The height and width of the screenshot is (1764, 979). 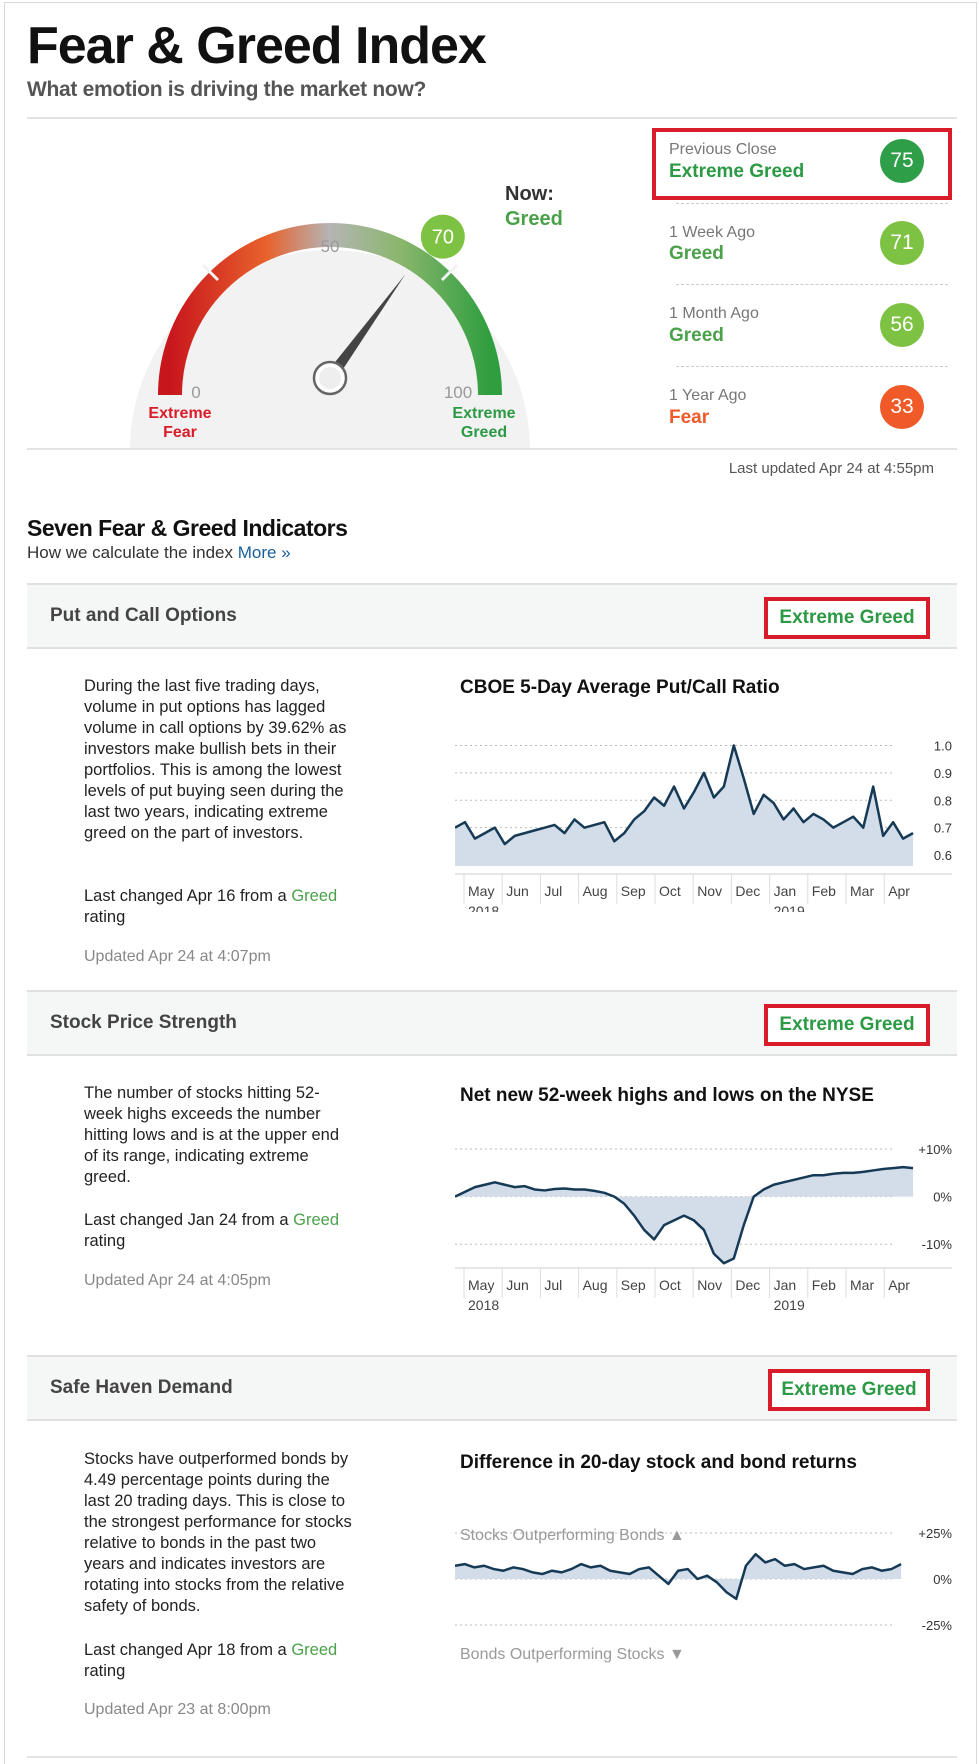 What do you see at coordinates (572, 1654) in the screenshot?
I see `chart-bottom-label: Bonds Outperforming Stocks ▼` at bounding box center [572, 1654].